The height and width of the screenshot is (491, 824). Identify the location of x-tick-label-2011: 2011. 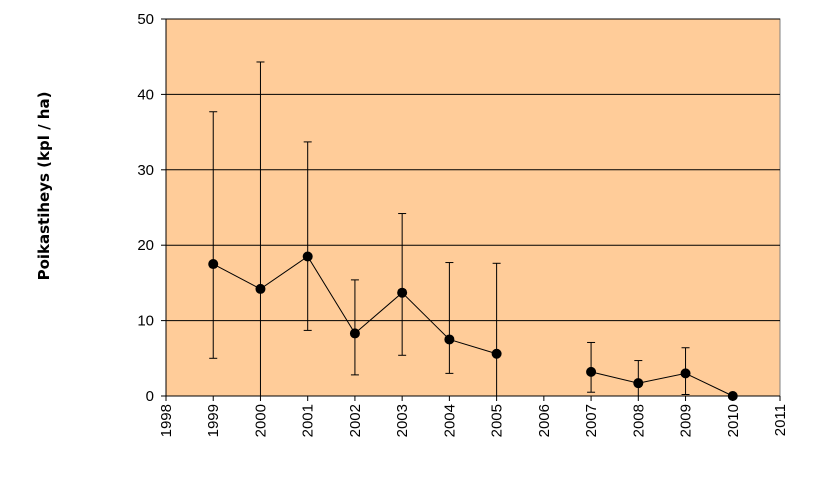
(780, 420).